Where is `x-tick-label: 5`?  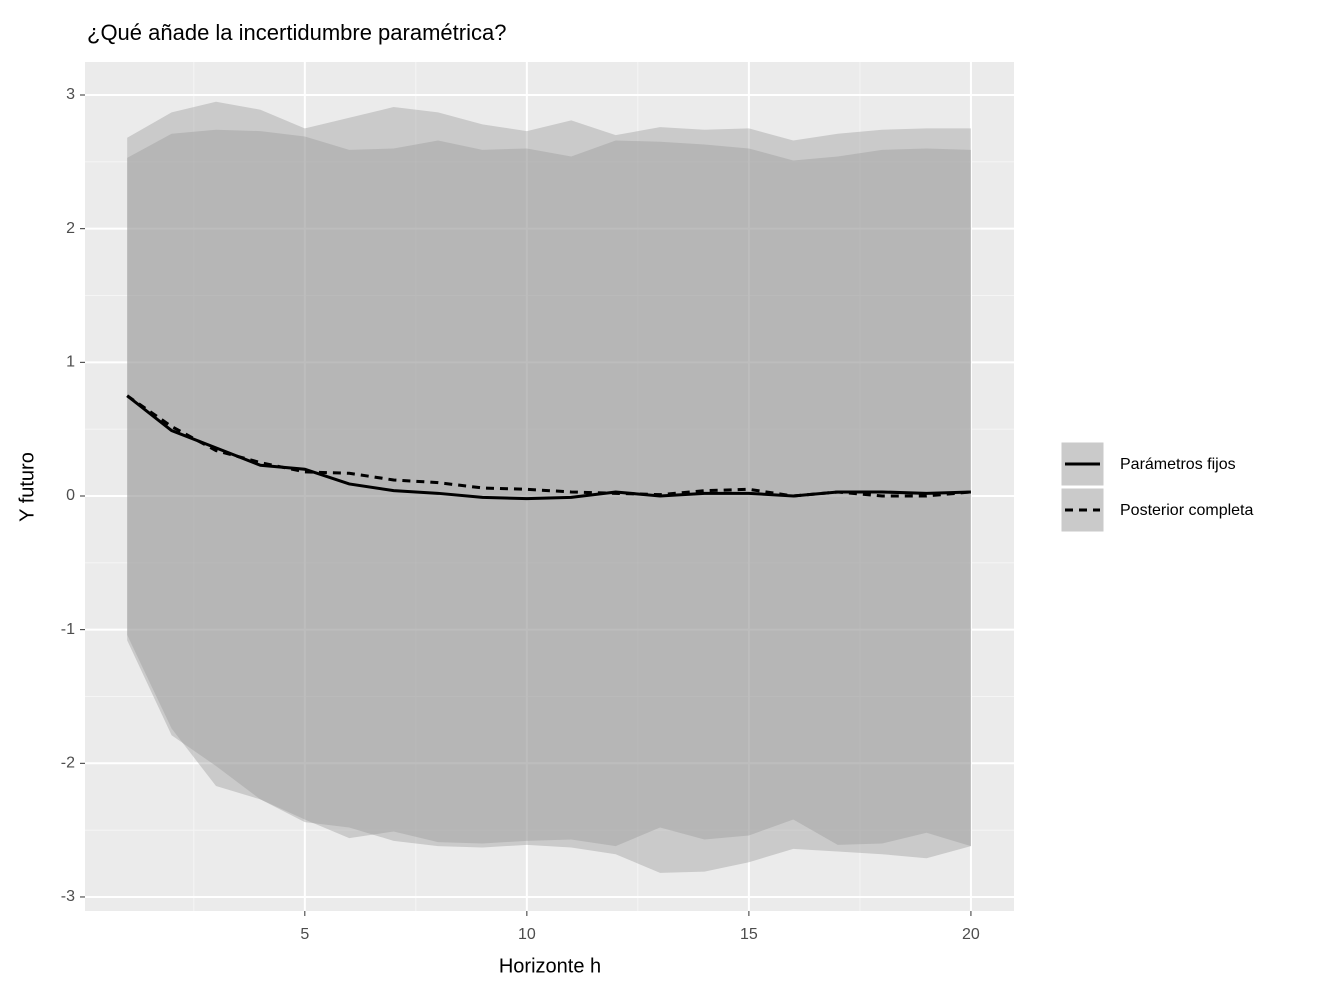 x-tick-label: 5 is located at coordinates (304, 934).